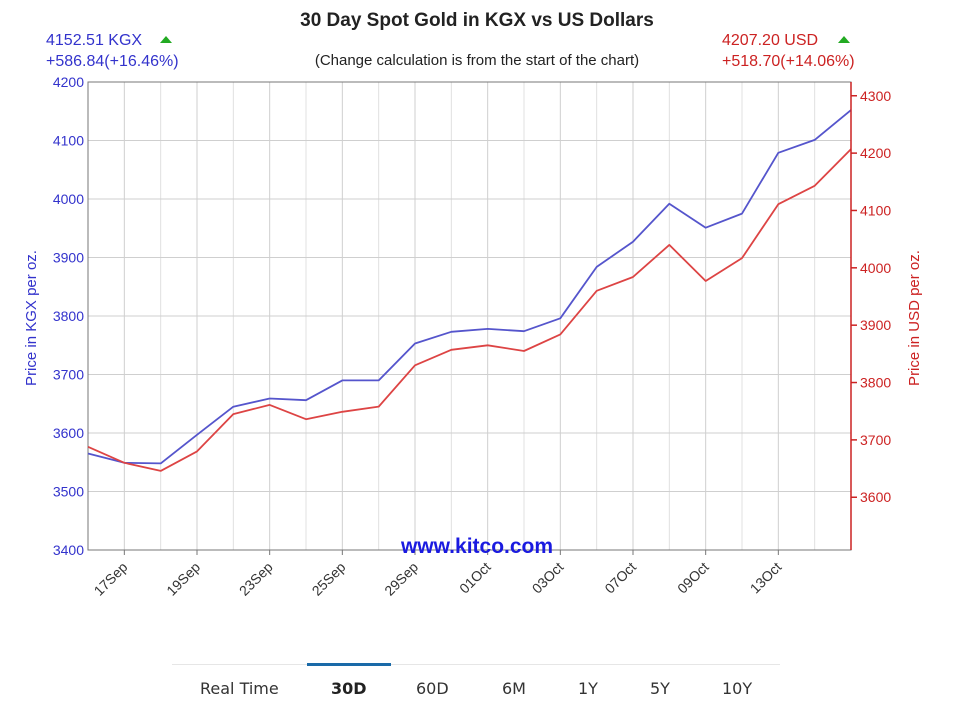 The image size is (958, 717). What do you see at coordinates (349, 664) in the screenshot?
I see `active-tab-indicator` at bounding box center [349, 664].